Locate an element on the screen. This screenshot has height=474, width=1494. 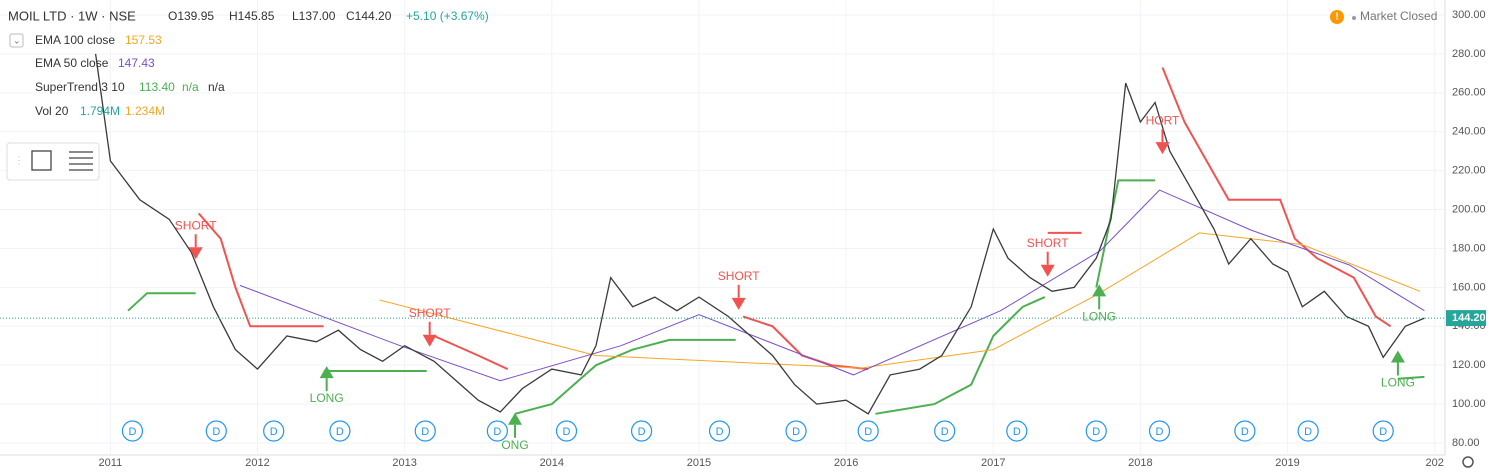
legend-name: EMA 50 close is located at coordinates (72, 63).